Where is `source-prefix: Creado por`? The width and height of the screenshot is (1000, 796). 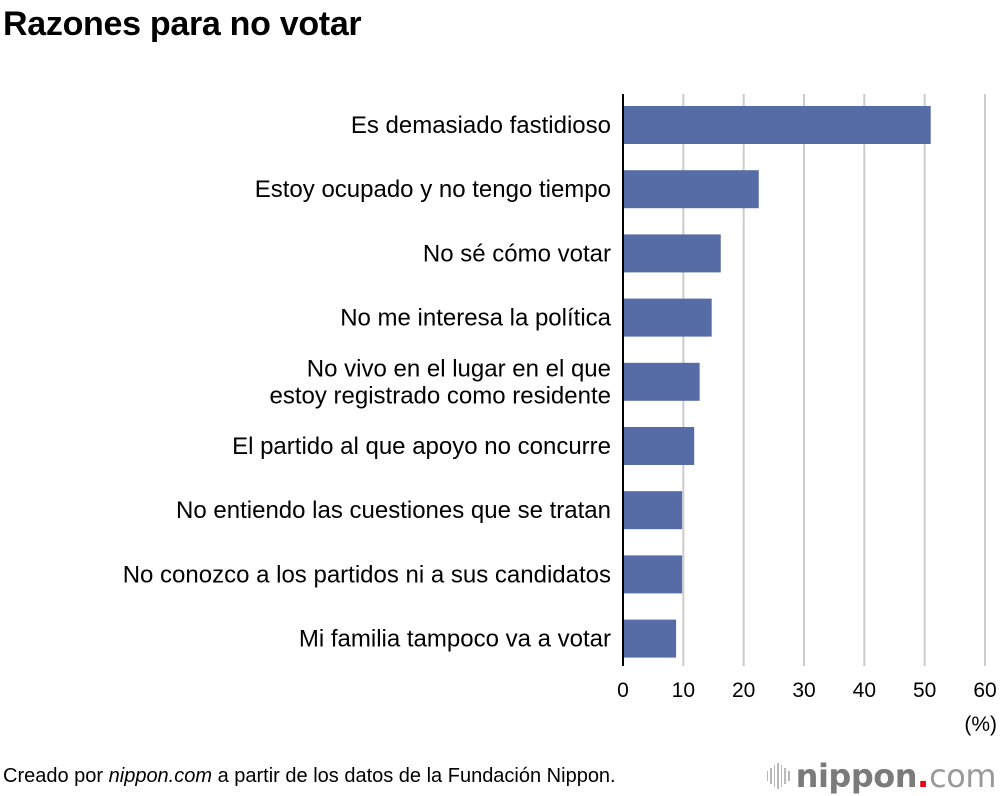
source-prefix: Creado por is located at coordinates (56, 776).